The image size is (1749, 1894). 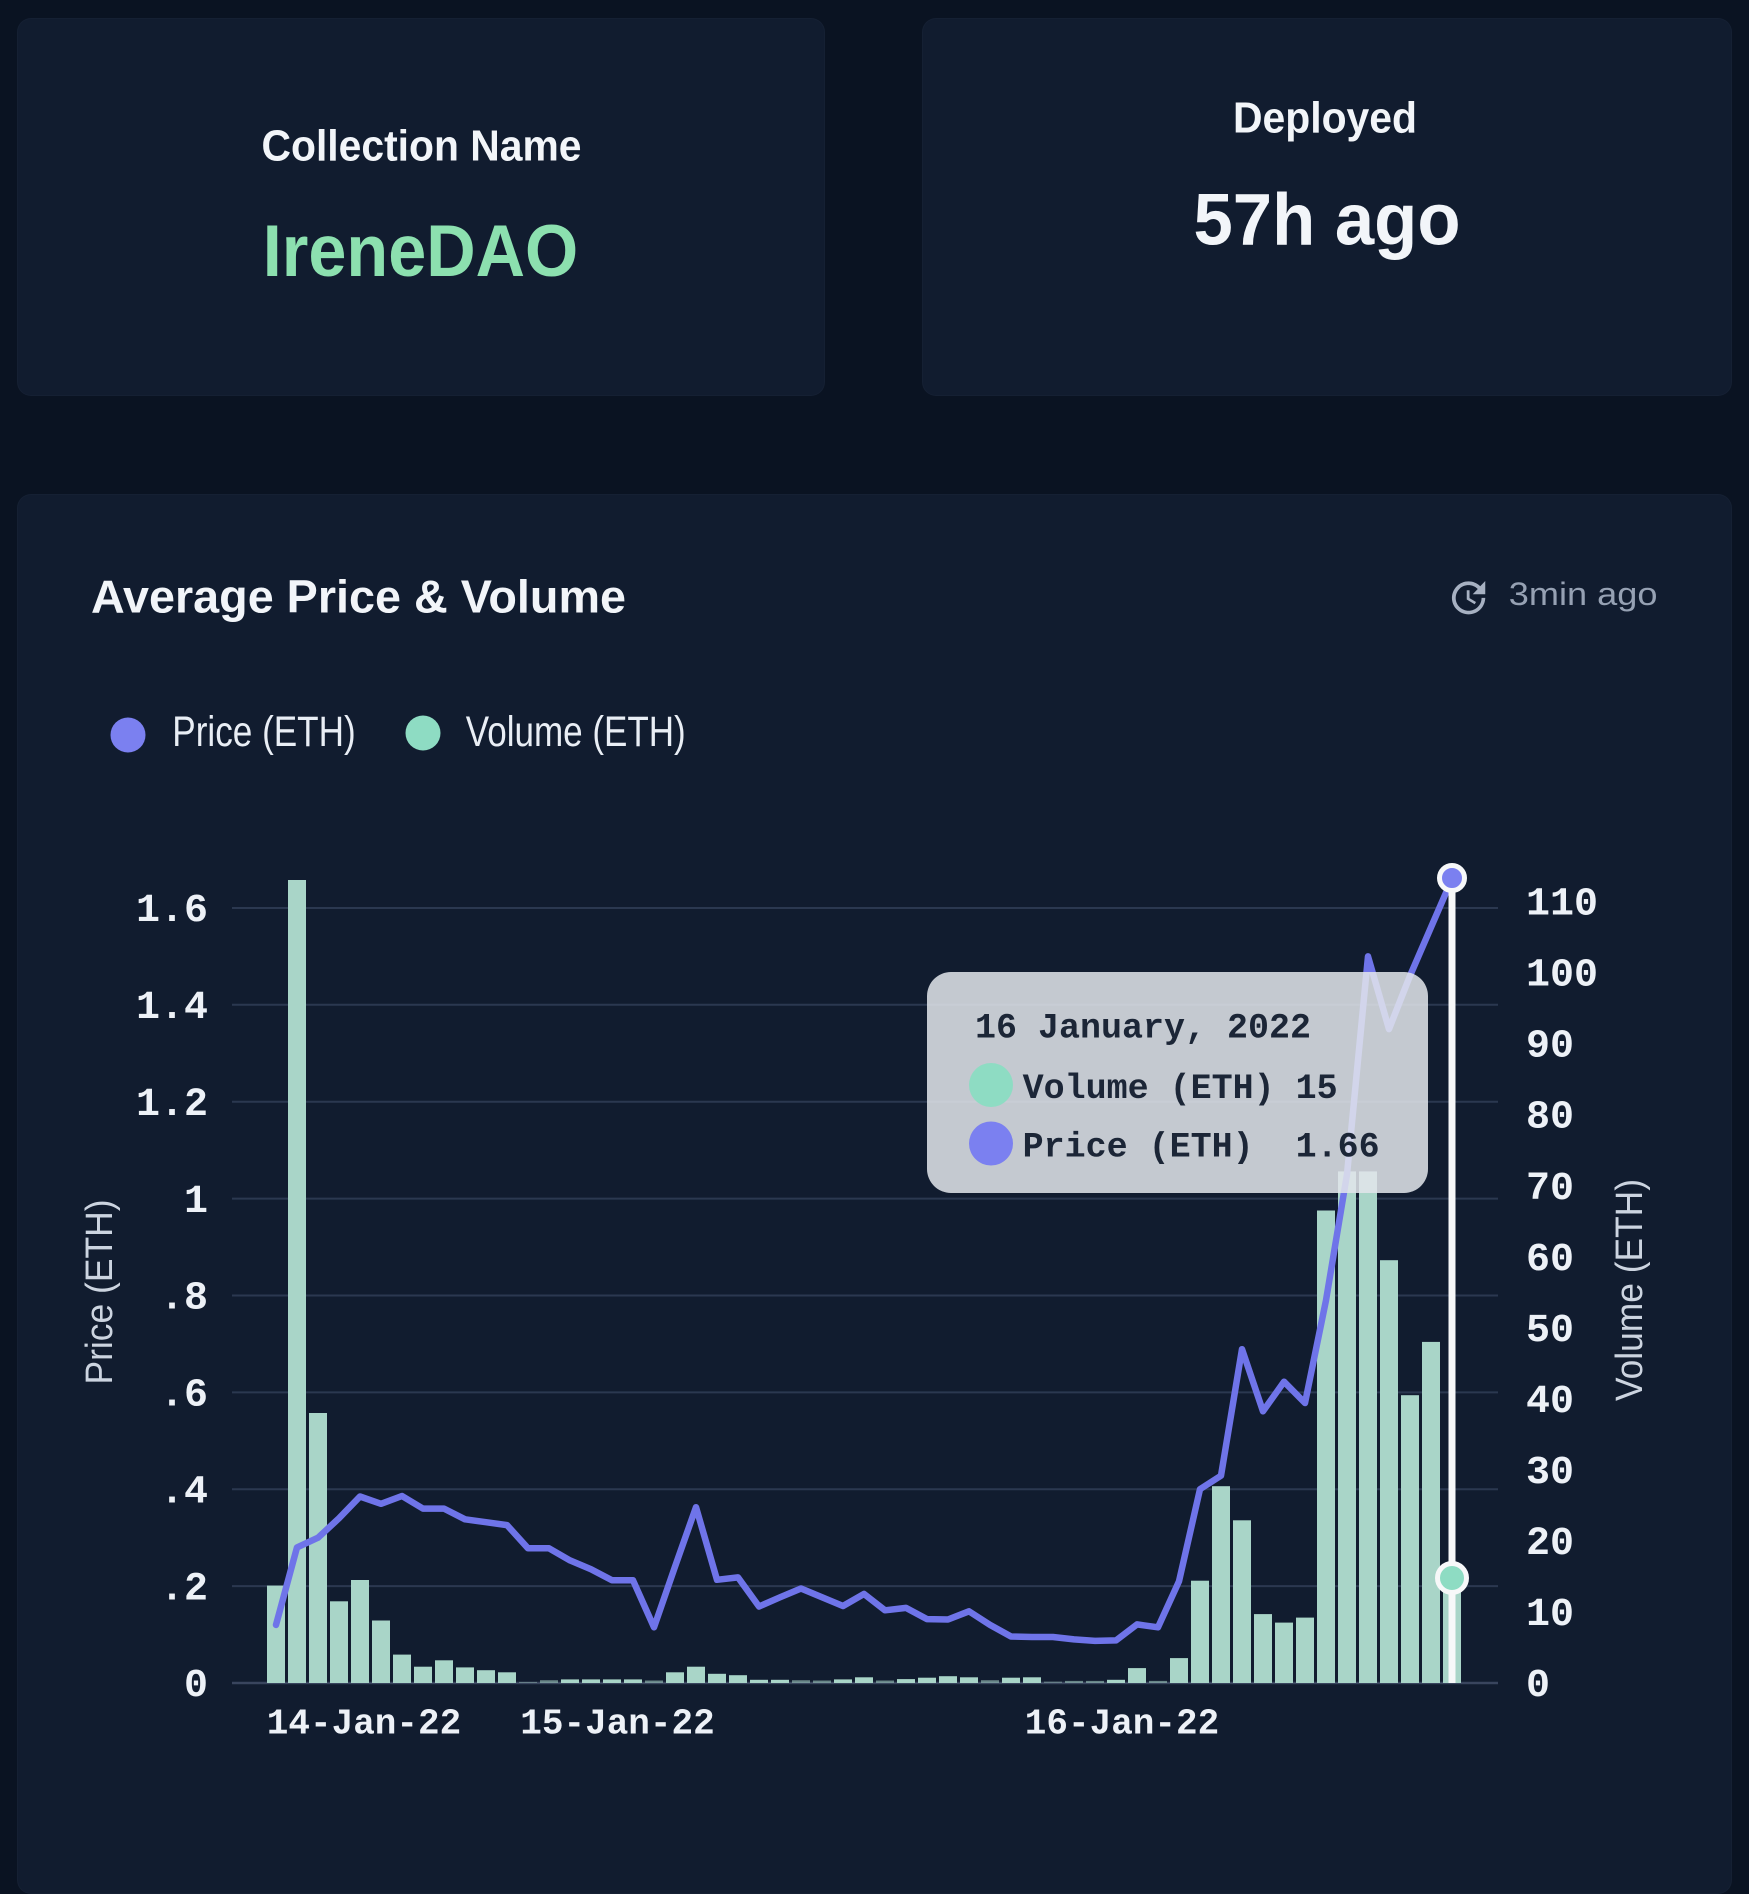 I want to click on svg-text: Price (ETH) 1.66, so click(x=1201, y=1148).